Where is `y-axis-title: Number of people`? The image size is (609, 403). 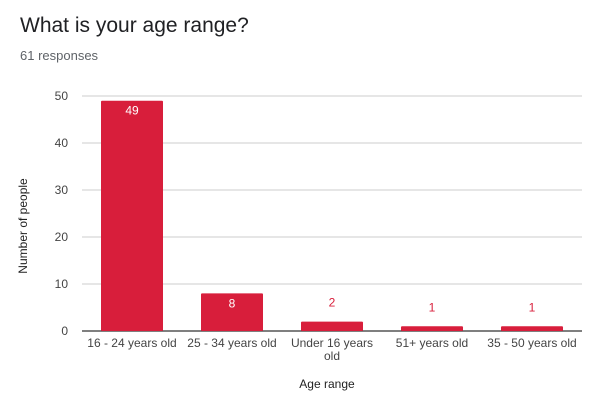 y-axis-title: Number of people is located at coordinates (23, 226).